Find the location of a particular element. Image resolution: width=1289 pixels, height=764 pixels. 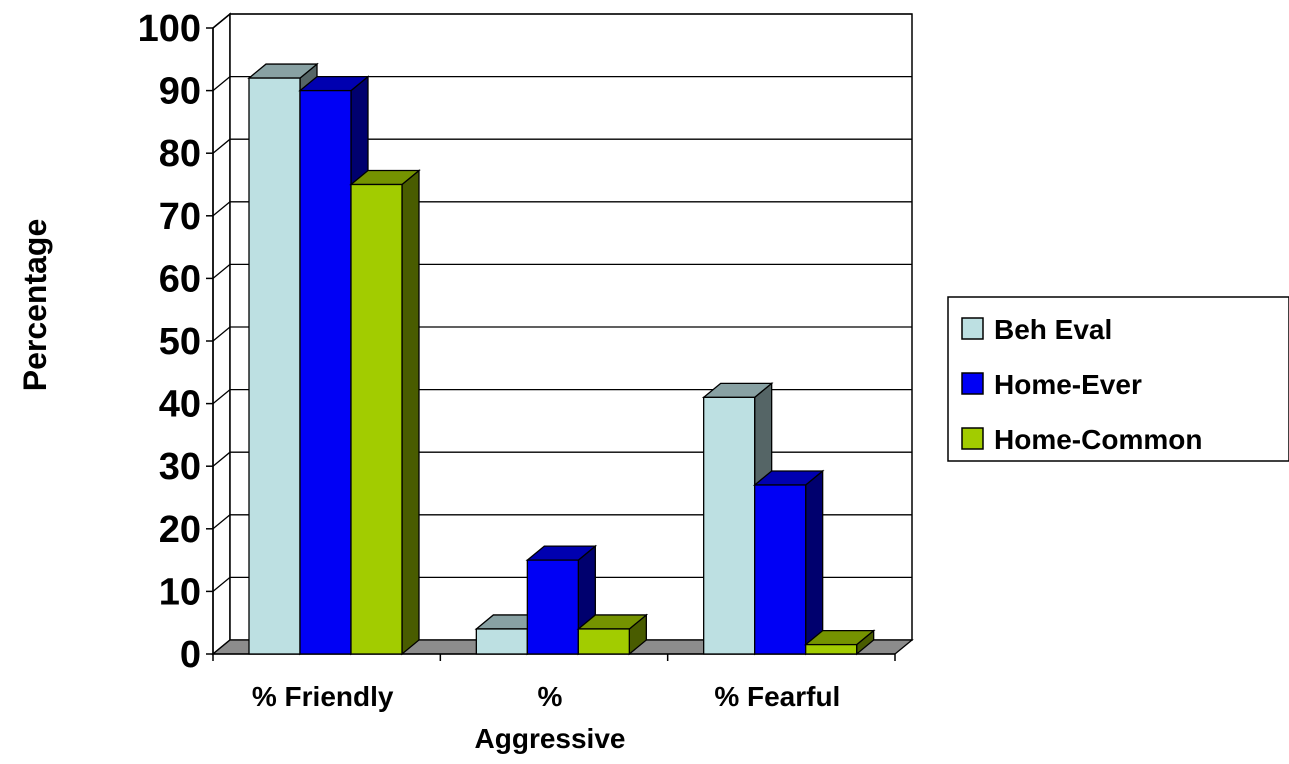

x-tick-label: % Aggressive is located at coordinates (550, 717).